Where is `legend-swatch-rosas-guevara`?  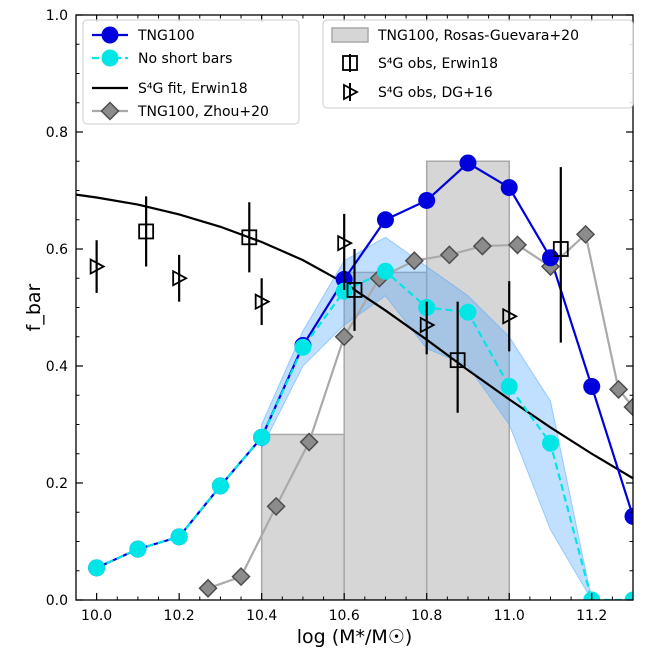 legend-swatch-rosas-guevara is located at coordinates (350, 35).